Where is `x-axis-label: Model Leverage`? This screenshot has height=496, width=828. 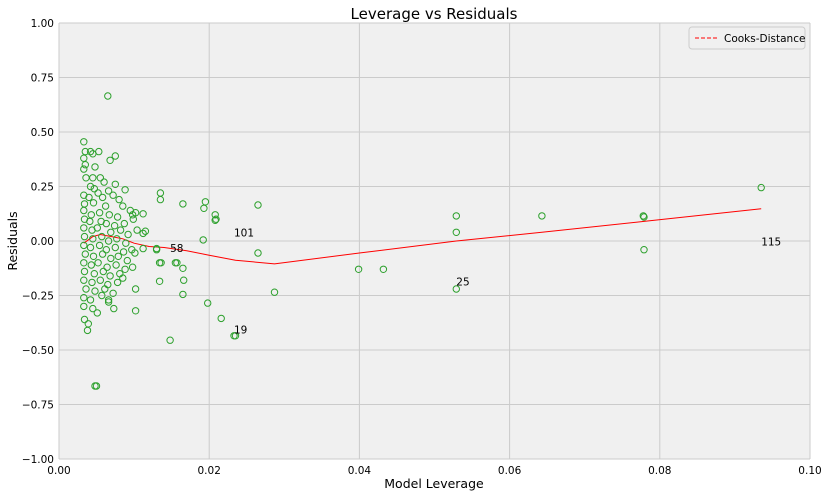
x-axis-label: Model Leverage is located at coordinates (434, 483).